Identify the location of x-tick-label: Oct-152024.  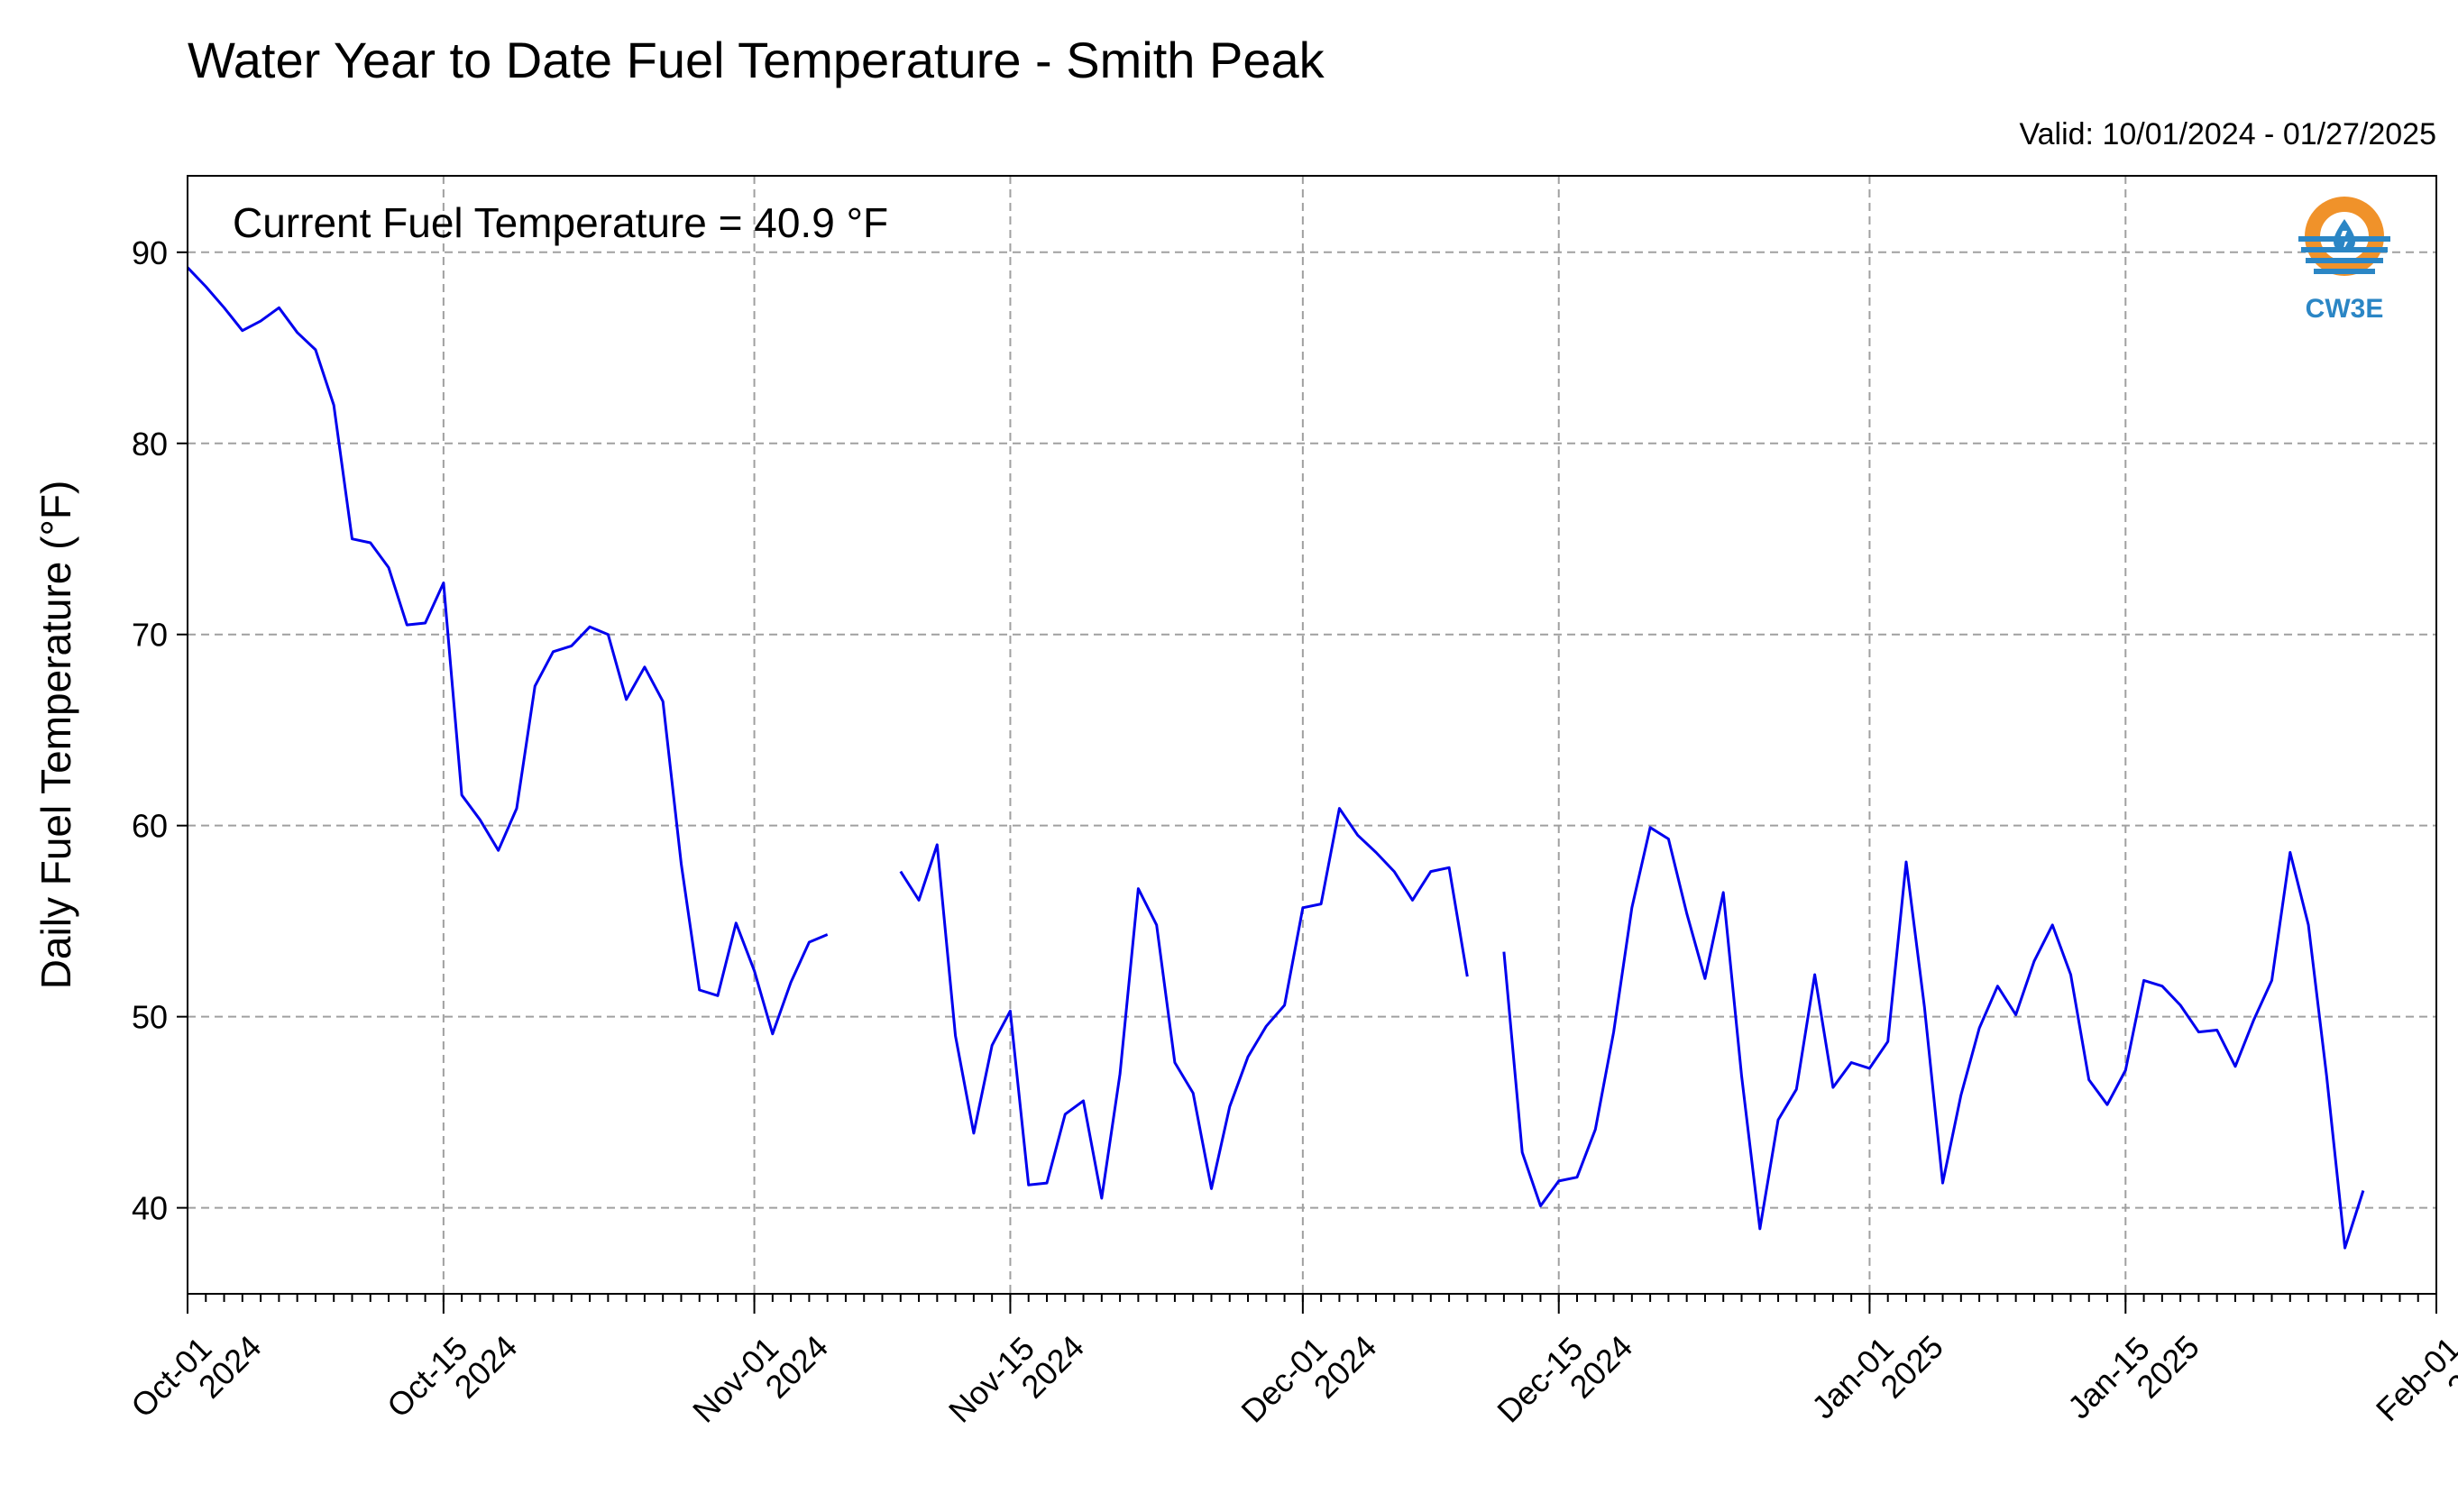
(452, 1376).